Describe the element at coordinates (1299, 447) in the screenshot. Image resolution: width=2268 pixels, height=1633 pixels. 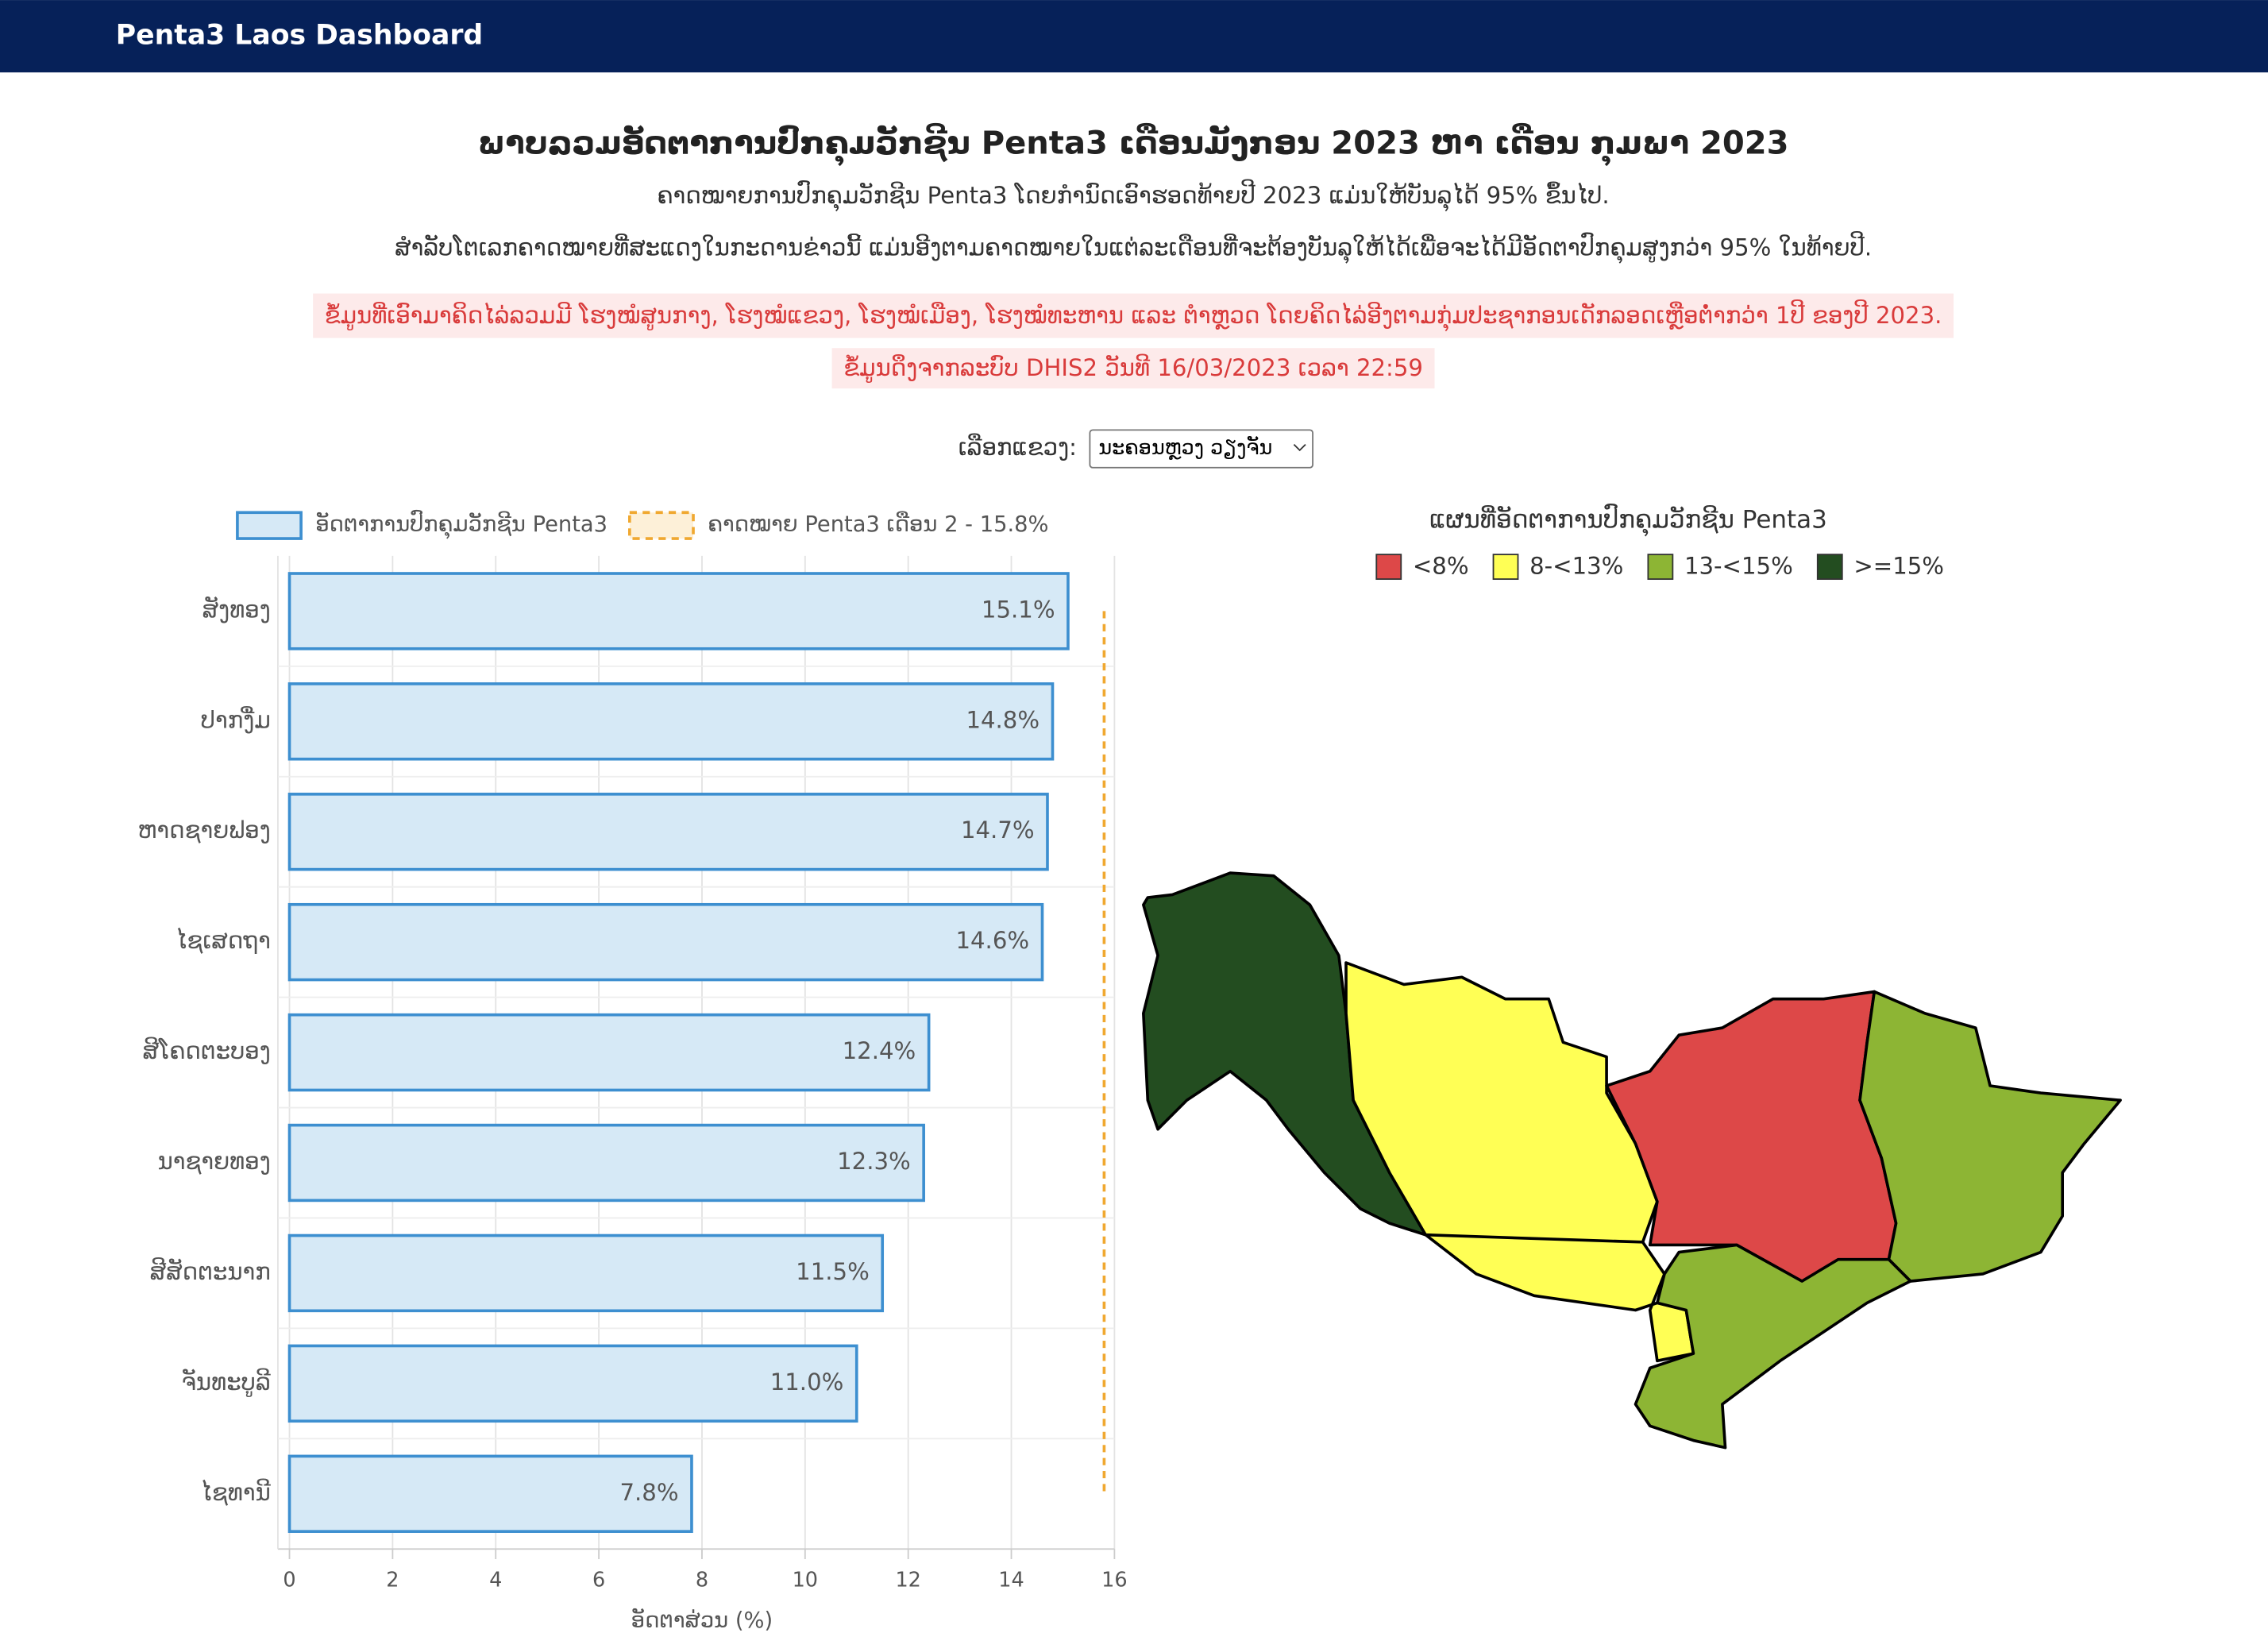
I see `select-caret` at that location.